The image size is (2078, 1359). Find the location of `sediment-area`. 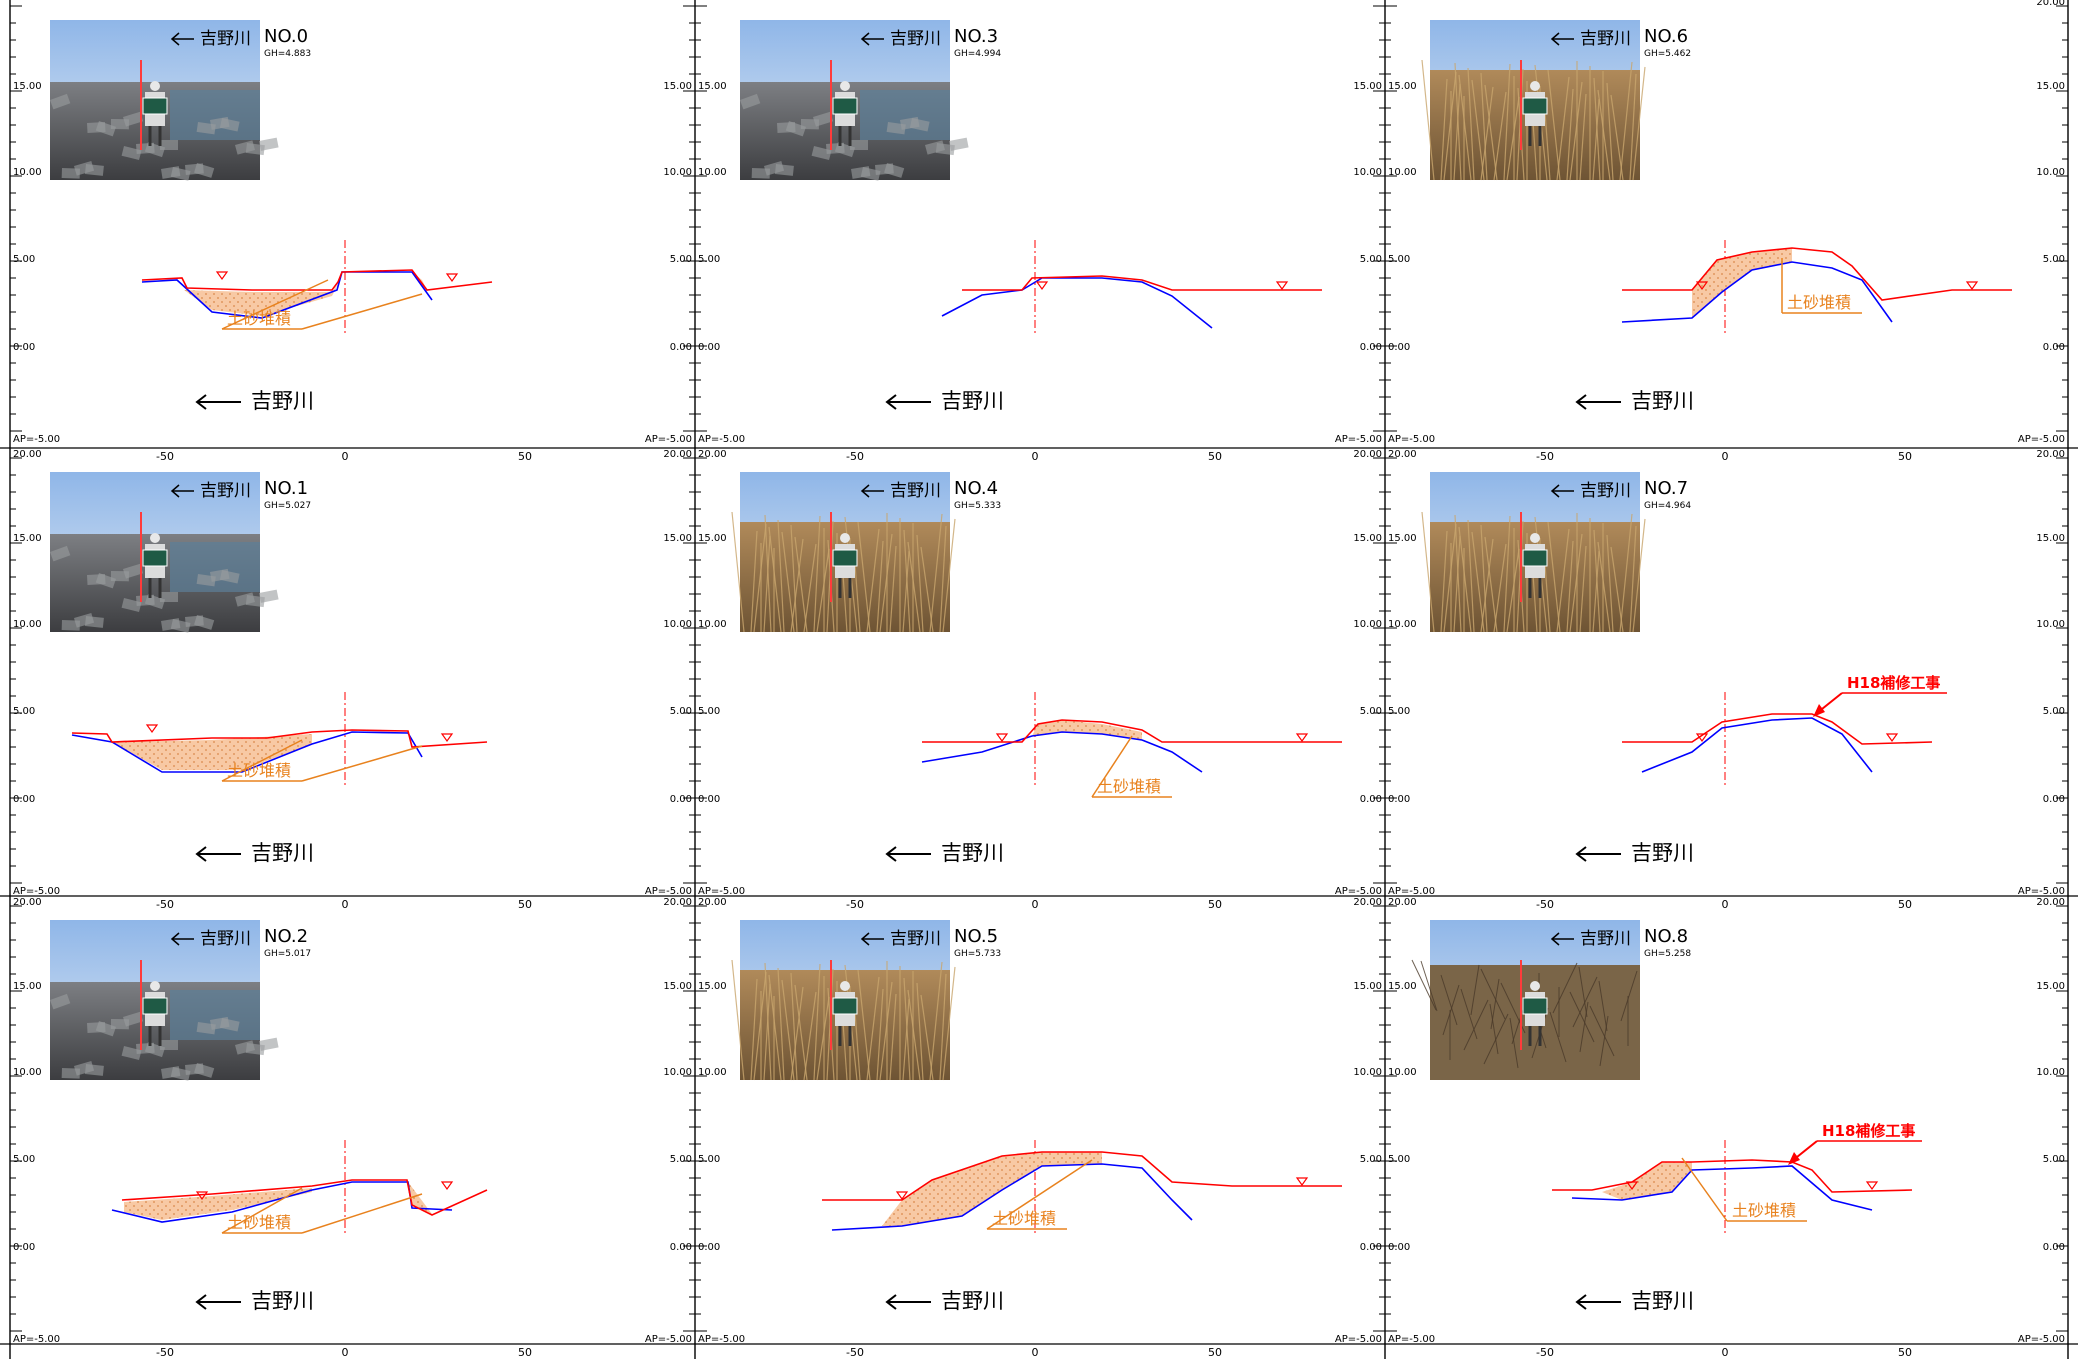

sediment-area is located at coordinates (1742, 283).